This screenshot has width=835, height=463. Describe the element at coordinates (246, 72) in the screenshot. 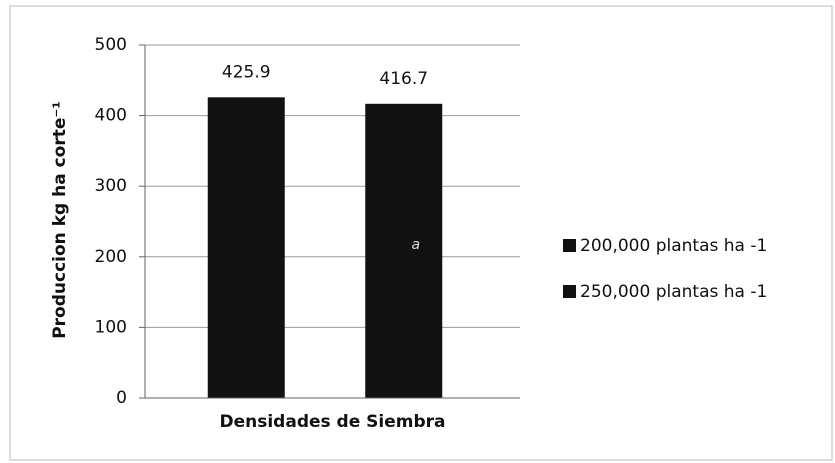

I see `data-label: 425.9` at that location.